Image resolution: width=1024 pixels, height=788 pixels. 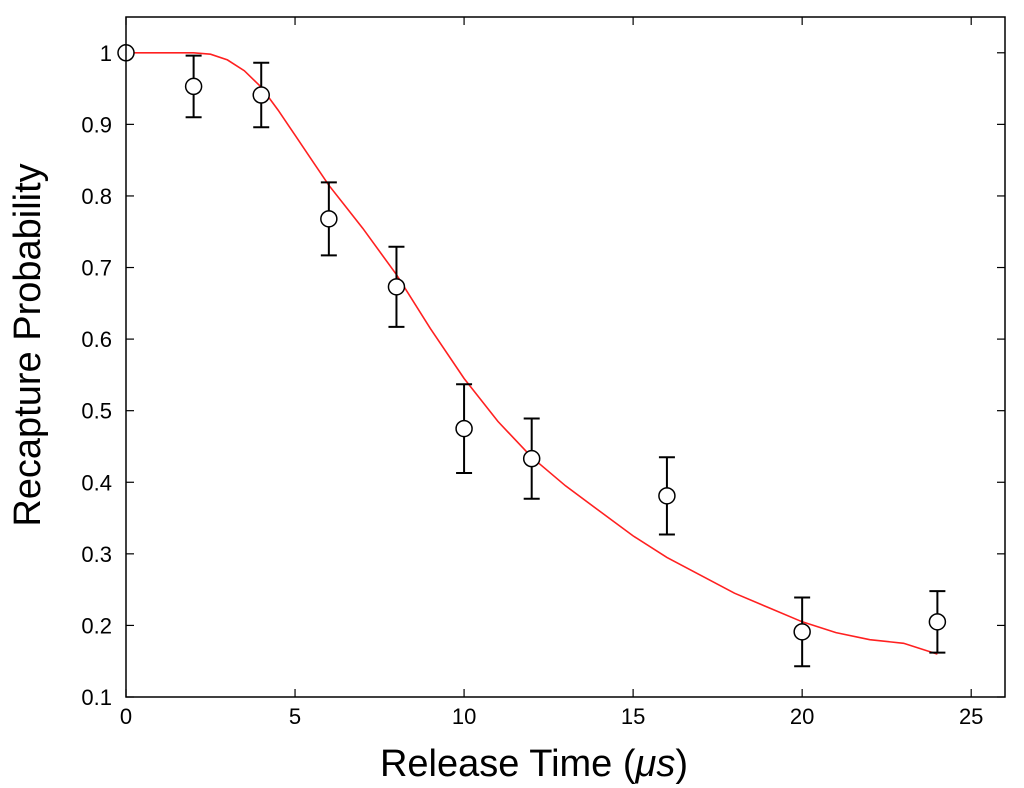 I want to click on y-axis-title: Recapture Probability, so click(x=28, y=344).